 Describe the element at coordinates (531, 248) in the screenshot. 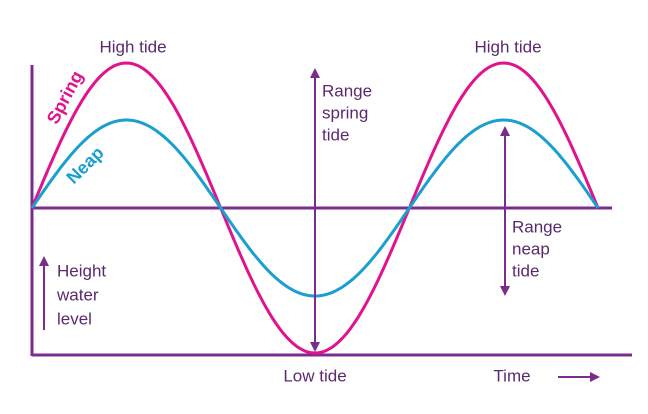

I see `range-neap-line: neap` at that location.